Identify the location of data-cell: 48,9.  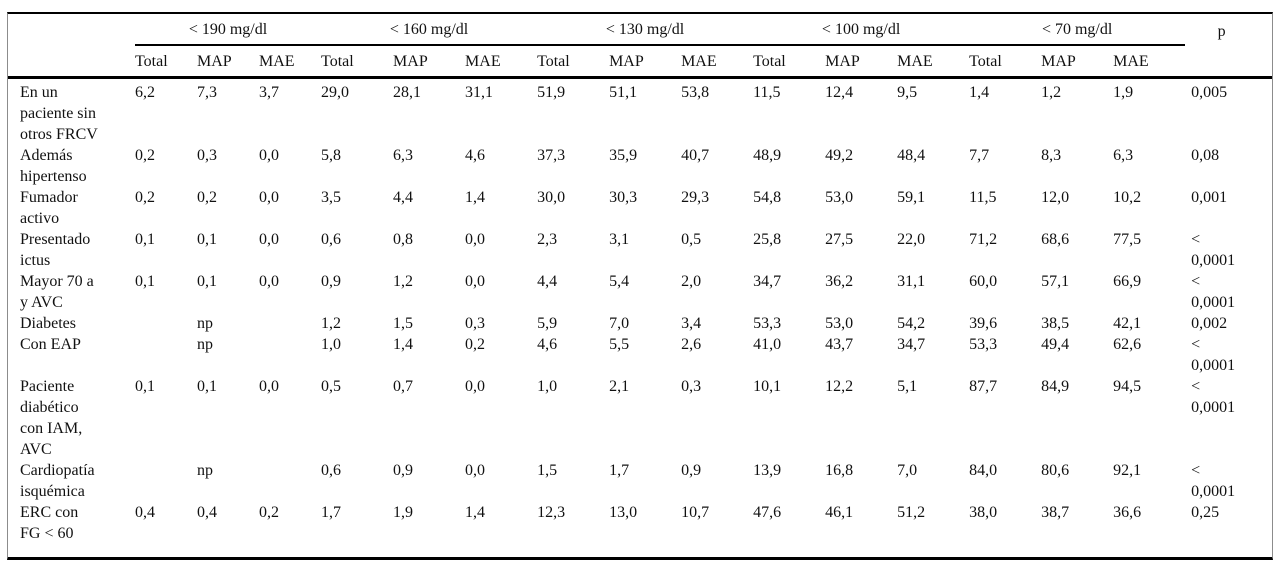
(767, 155).